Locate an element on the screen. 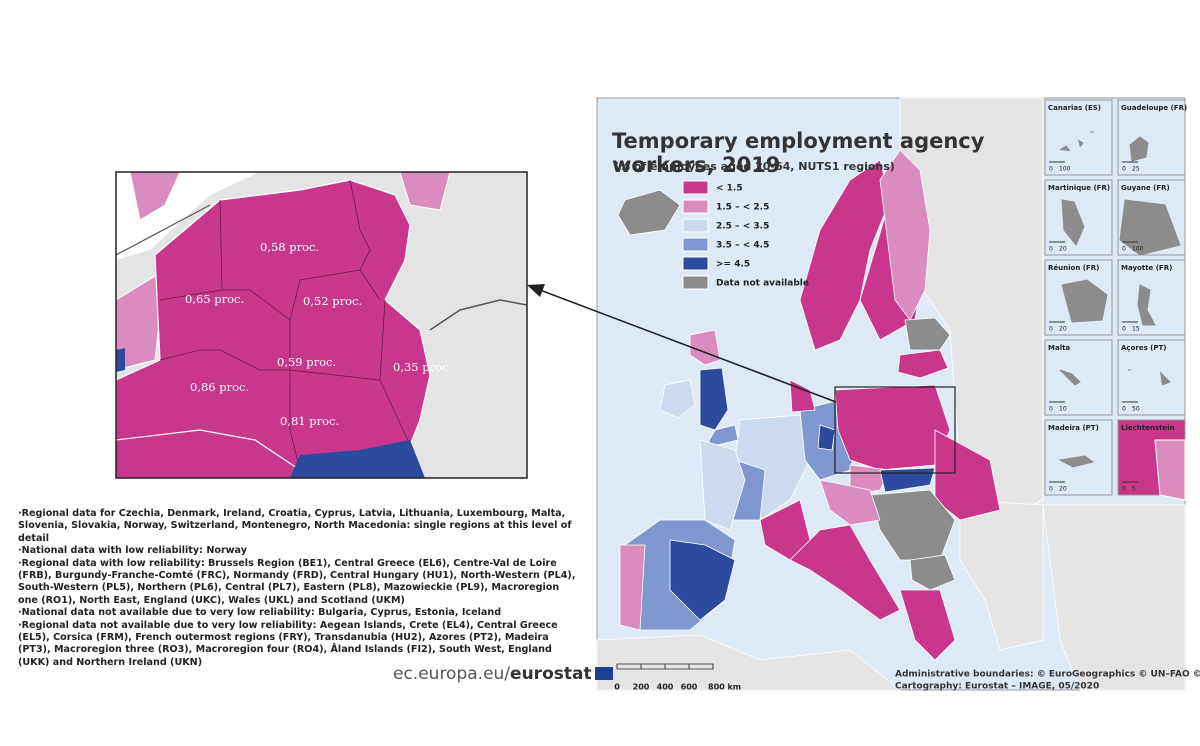 The image size is (1200, 746). map-title: Temporary employment agency workers, 2019 is located at coordinates (798, 153).